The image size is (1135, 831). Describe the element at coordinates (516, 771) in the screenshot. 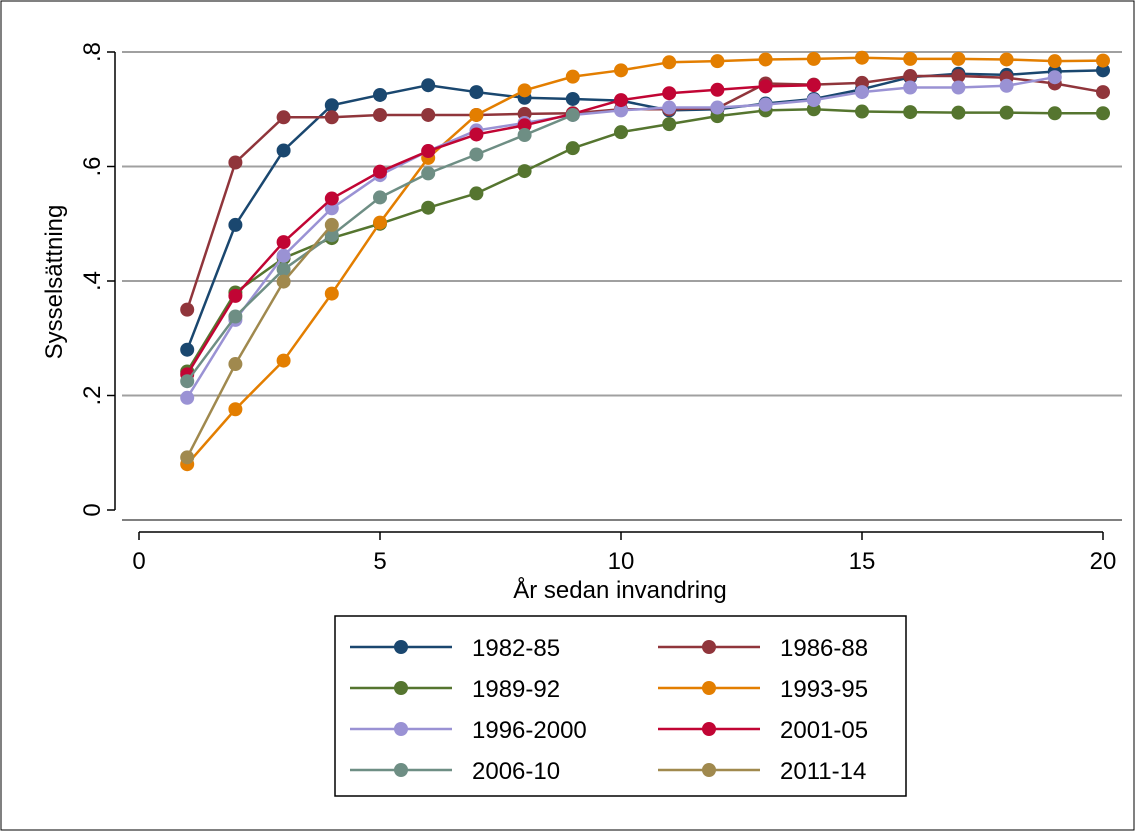

I see `legend-label: 2006-10` at that location.